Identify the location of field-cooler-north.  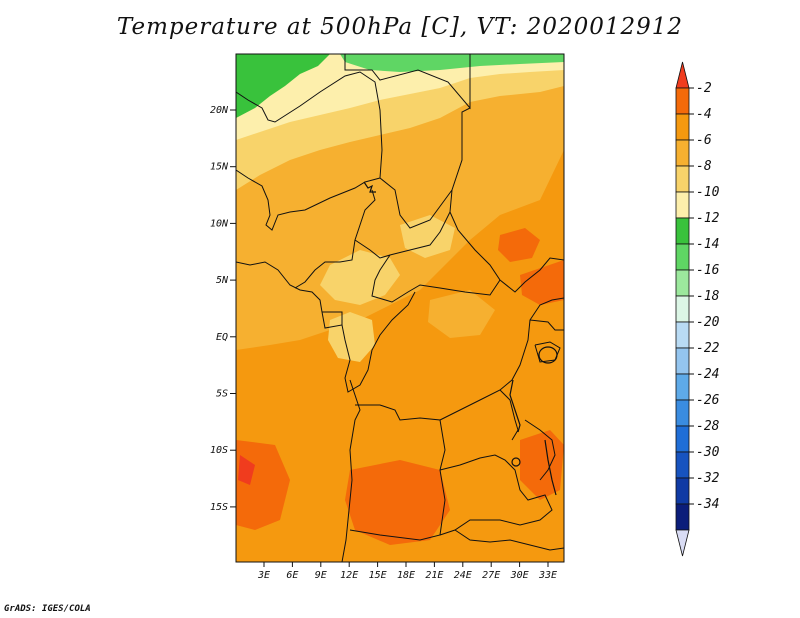
(400, 97).